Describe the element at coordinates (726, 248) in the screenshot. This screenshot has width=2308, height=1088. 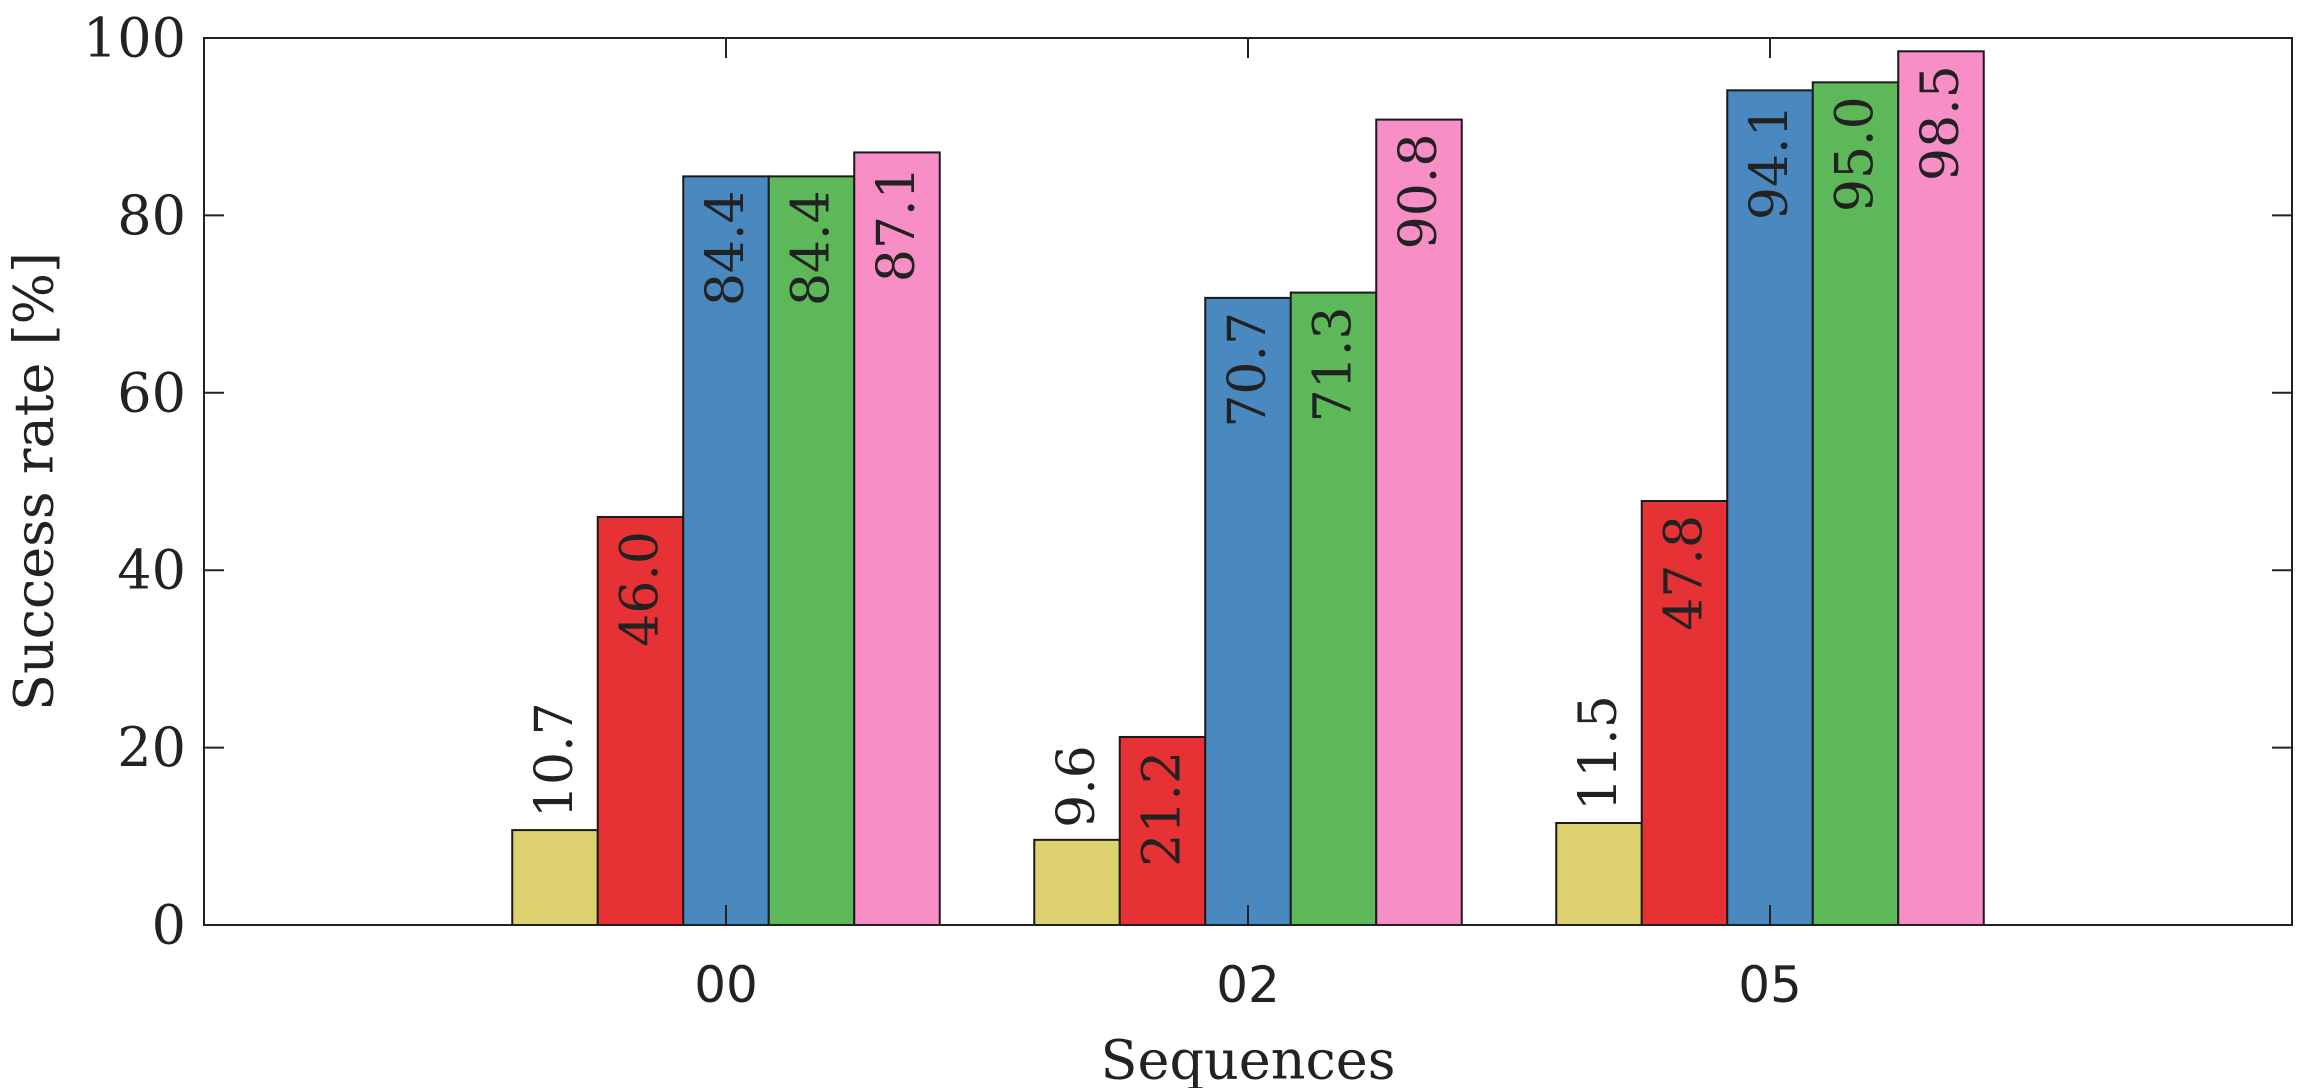
I see `data-label-00-s3: 84.4` at that location.